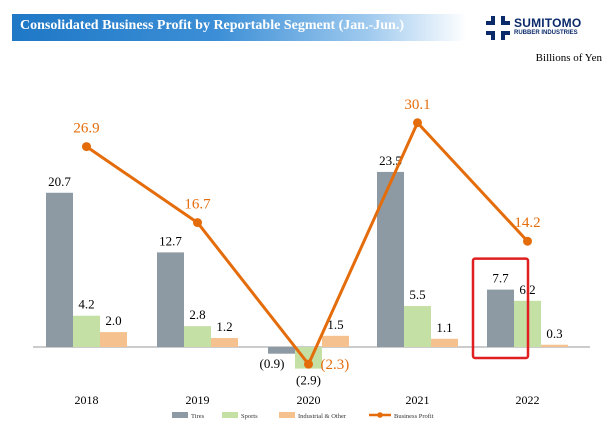 The height and width of the screenshot is (429, 614). Describe the element at coordinates (198, 400) in the screenshot. I see `x-tick-2019: 2019` at that location.